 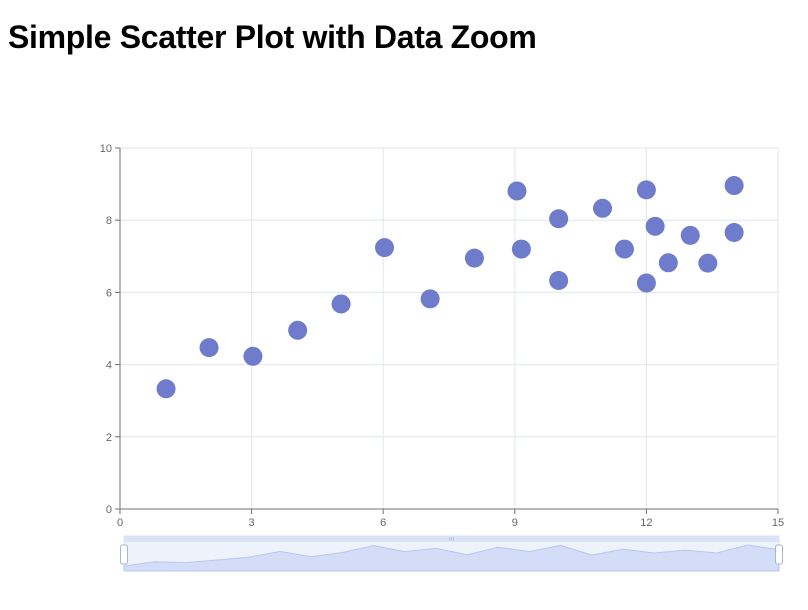 I want to click on x-tick-label: 6, so click(x=383, y=523).